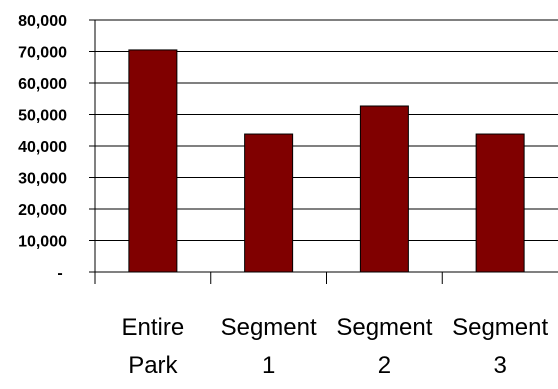 The width and height of the screenshot is (558, 389). Describe the element at coordinates (268, 365) in the screenshot. I see `x-category-label: 1` at that location.